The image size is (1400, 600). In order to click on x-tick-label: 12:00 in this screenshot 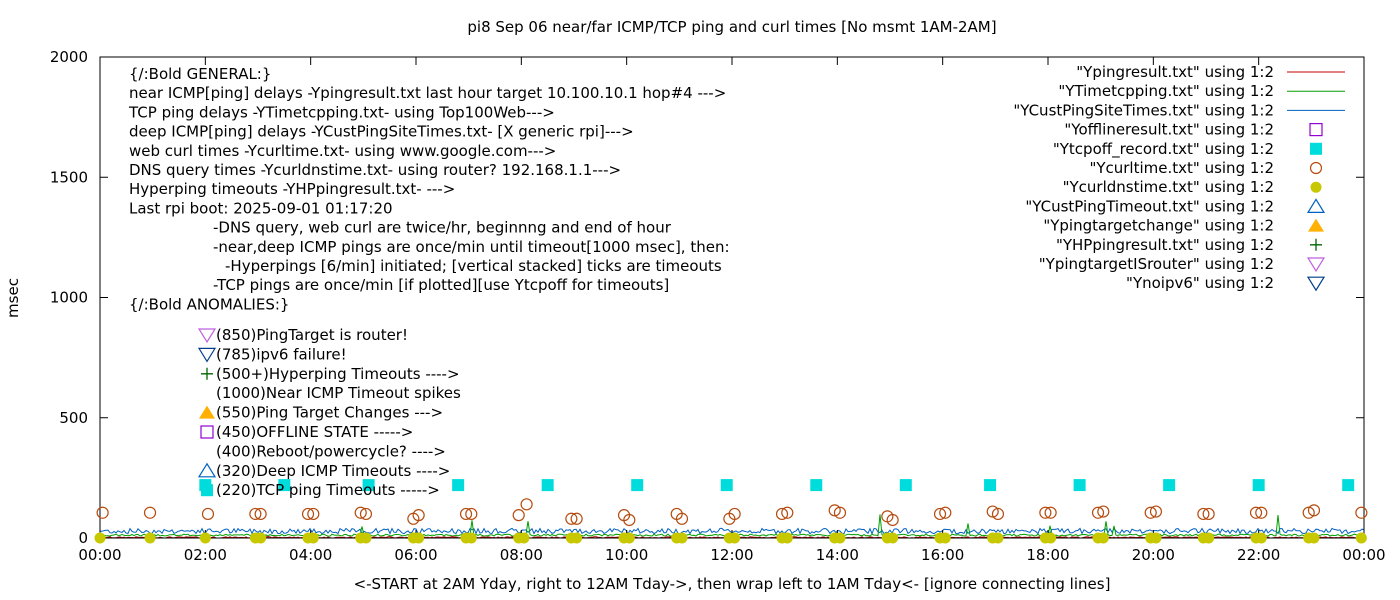, I will do `click(731, 555)`.